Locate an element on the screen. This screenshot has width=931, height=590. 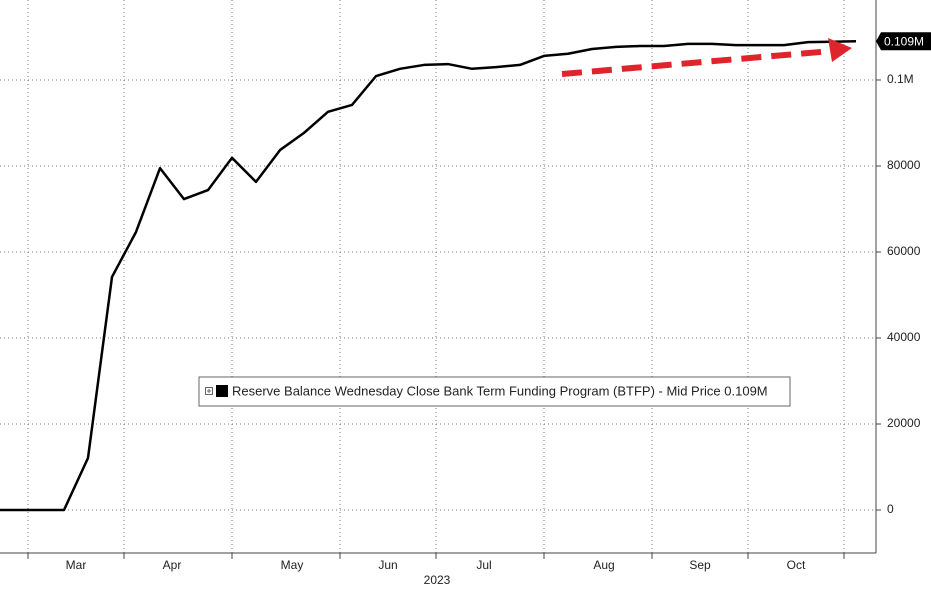
arrow-head is located at coordinates (840, 50).